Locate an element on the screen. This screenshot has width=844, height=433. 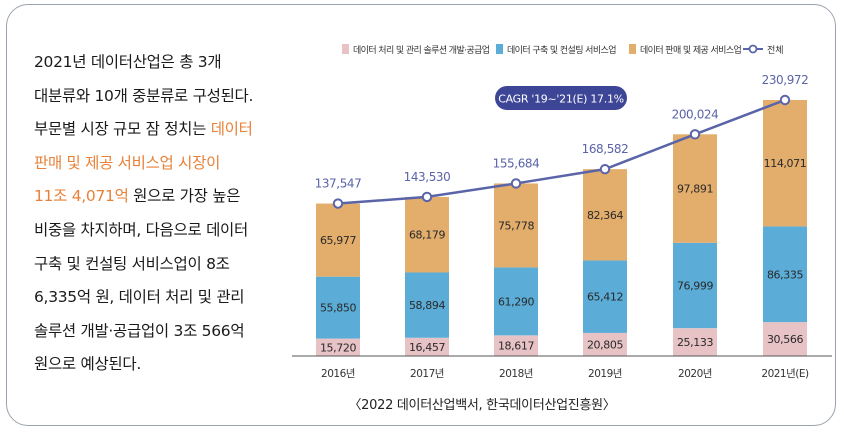
body-text: 부문별 시장 규모 잠 정치는 is located at coordinates (122, 129).